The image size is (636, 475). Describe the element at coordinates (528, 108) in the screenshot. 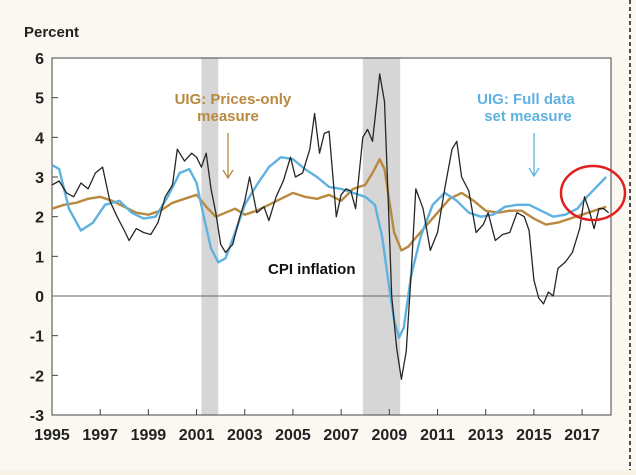

I see `annotation-full-data: UIG: Full data set measure` at that location.